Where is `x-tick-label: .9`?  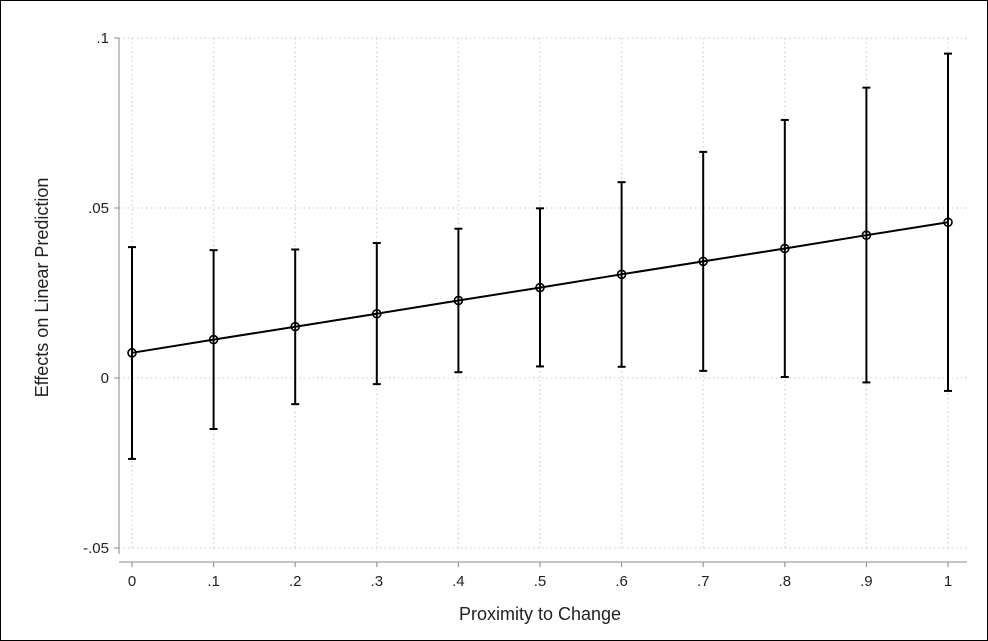
x-tick-label: .9 is located at coordinates (866, 581).